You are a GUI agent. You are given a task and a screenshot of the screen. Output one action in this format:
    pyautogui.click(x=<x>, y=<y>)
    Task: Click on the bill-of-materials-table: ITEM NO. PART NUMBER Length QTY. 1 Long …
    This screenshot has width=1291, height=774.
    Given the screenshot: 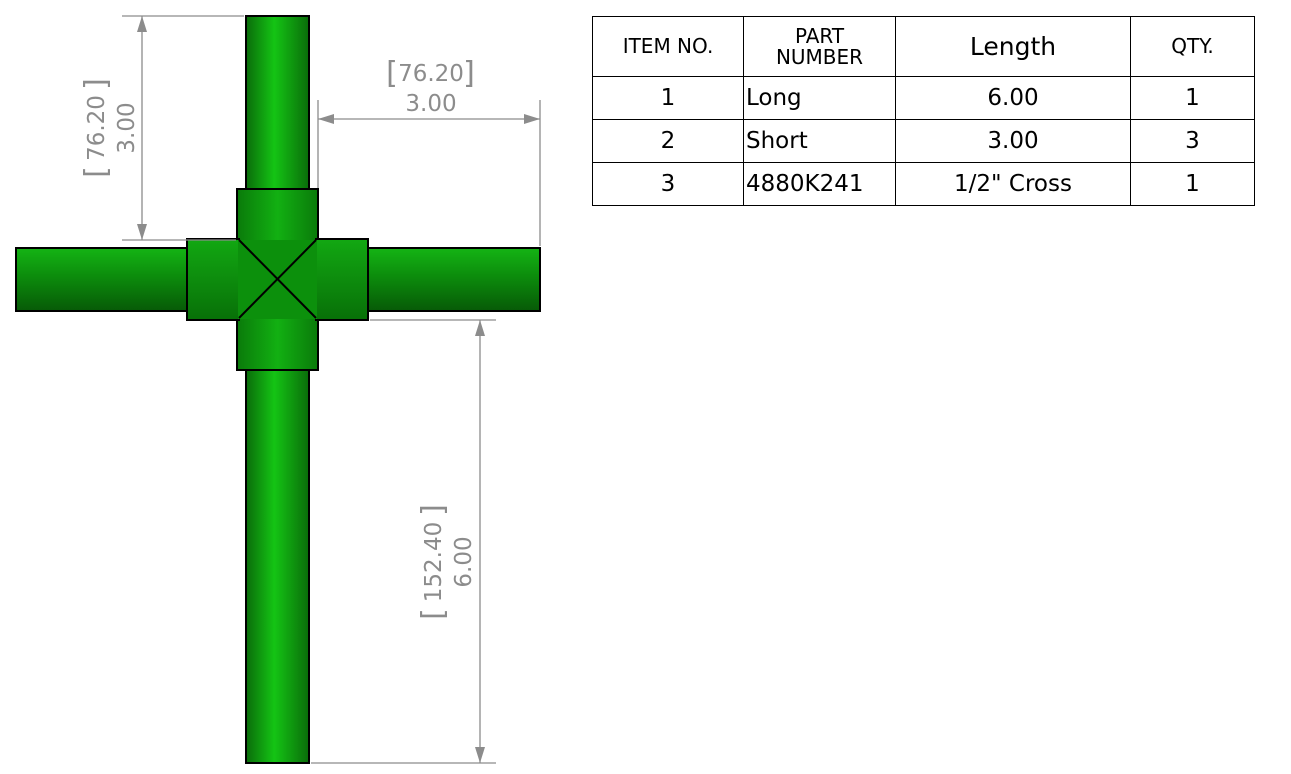 What is the action you would take?
    pyautogui.click(x=923, y=111)
    